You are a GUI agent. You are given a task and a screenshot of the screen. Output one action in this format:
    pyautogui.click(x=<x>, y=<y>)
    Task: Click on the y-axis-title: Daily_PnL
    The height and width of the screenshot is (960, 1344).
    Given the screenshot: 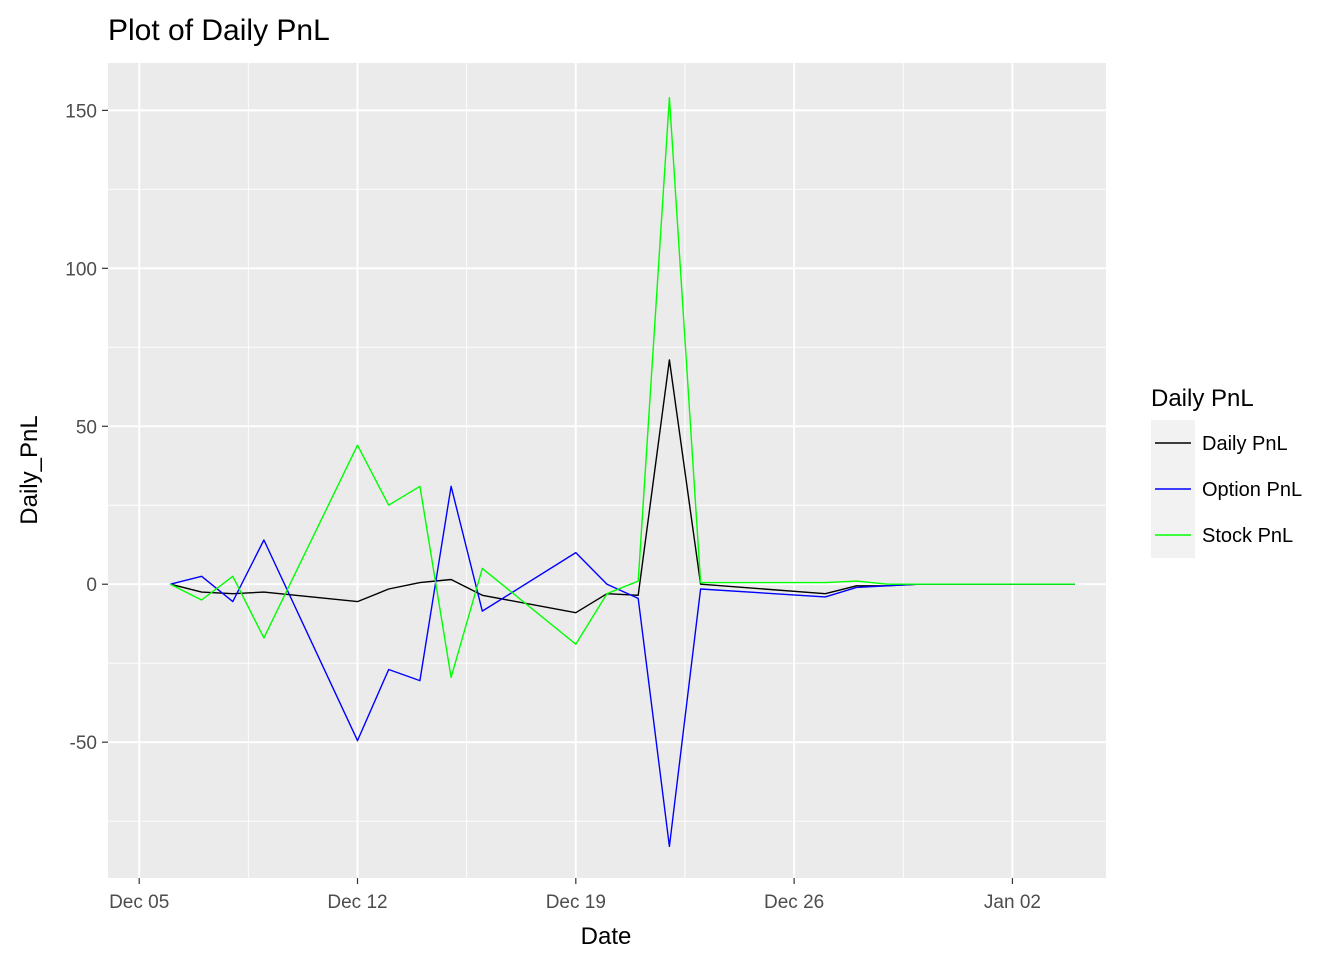 What is the action you would take?
    pyautogui.click(x=29, y=469)
    